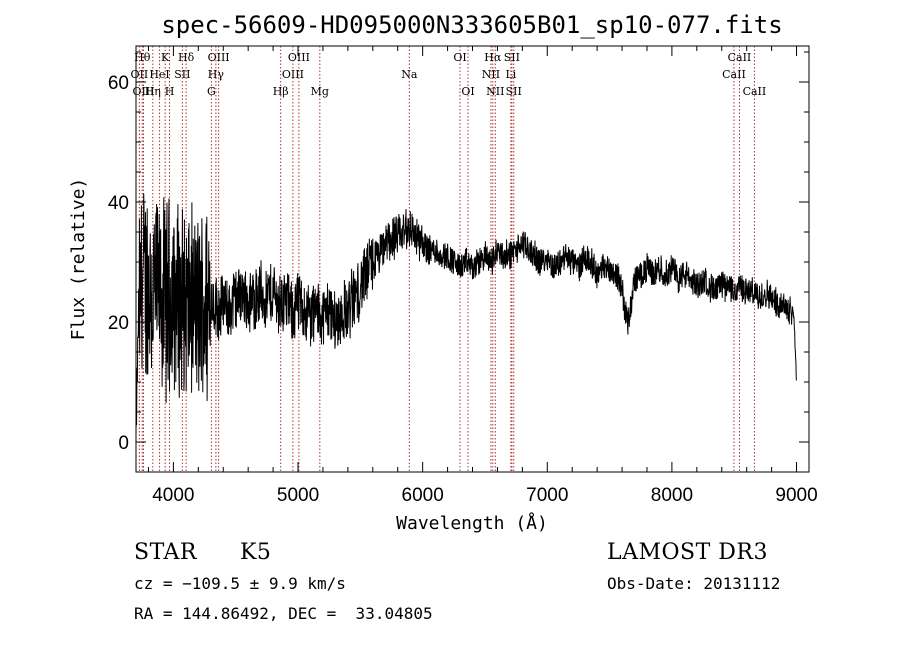 This screenshot has height=649, width=900. Describe the element at coordinates (320, 91) in the screenshot. I see `spectral-line-label: Mg` at that location.